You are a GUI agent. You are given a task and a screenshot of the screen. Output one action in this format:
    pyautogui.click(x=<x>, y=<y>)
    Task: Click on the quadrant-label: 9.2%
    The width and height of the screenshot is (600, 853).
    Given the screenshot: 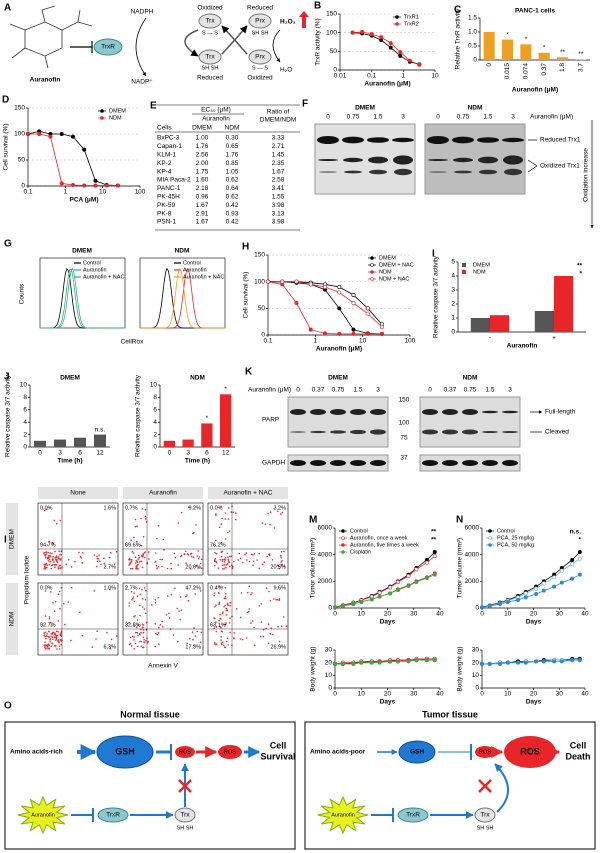 What is the action you would take?
    pyautogui.click(x=194, y=508)
    